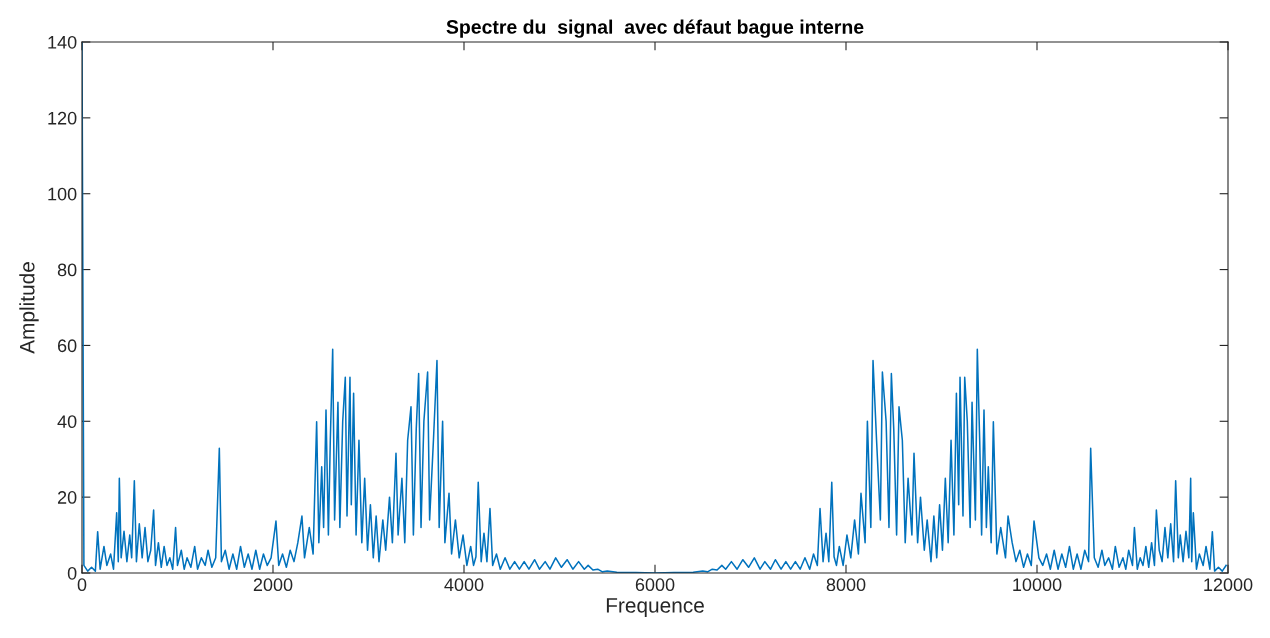 This screenshot has width=1270, height=638. I want to click on x-tick-label: 10000, so click(1037, 585).